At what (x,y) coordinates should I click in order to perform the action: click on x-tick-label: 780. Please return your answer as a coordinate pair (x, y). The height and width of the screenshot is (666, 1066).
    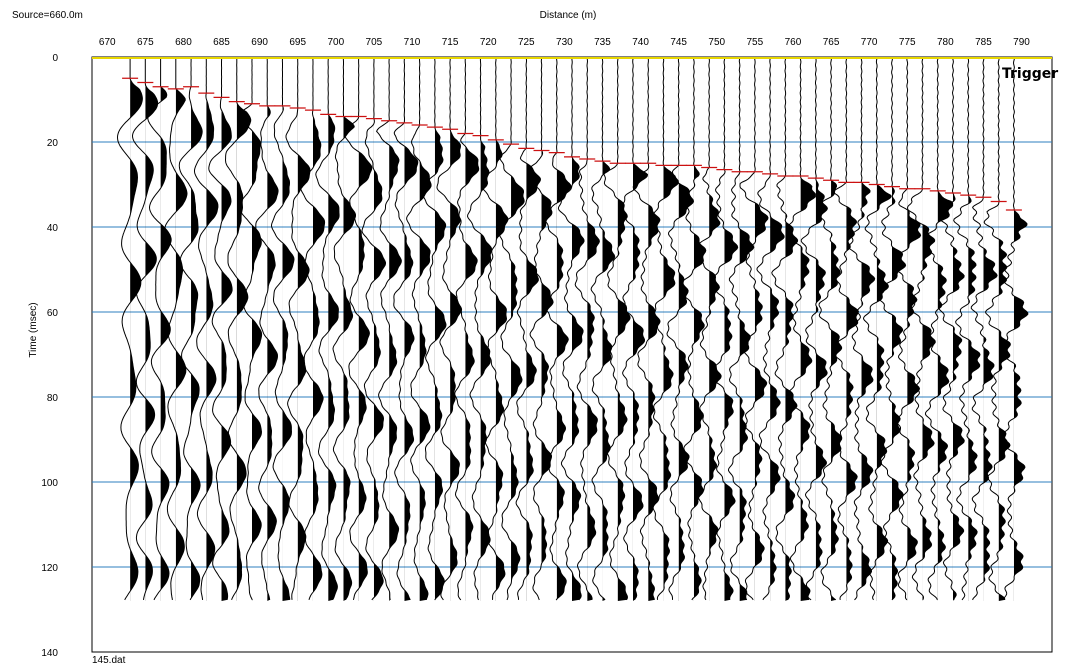
    Looking at the image, I should click on (945, 42).